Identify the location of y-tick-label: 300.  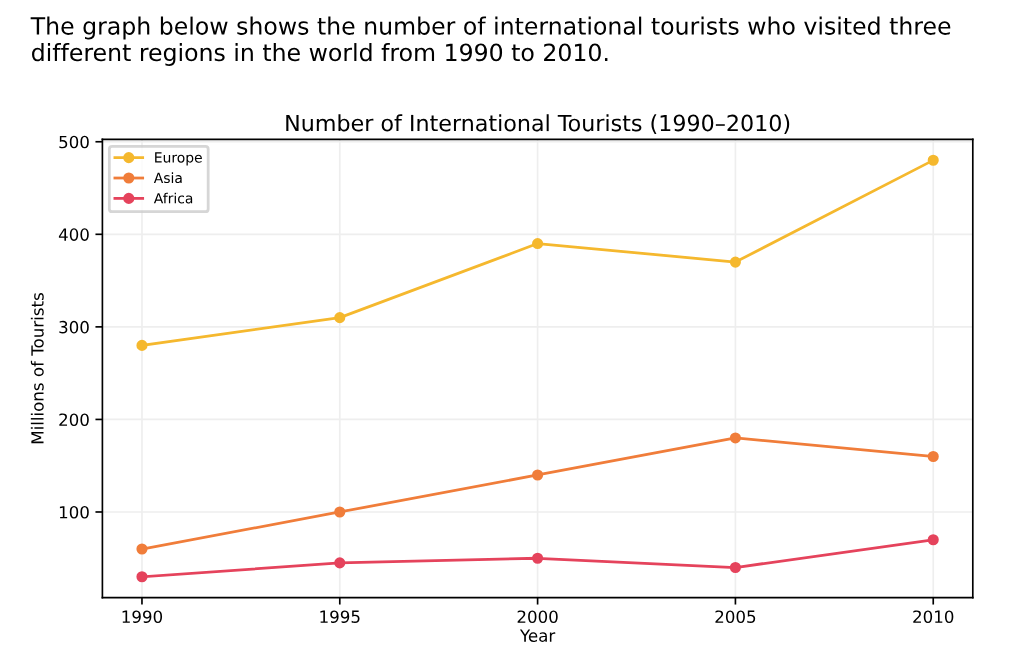
(74, 327).